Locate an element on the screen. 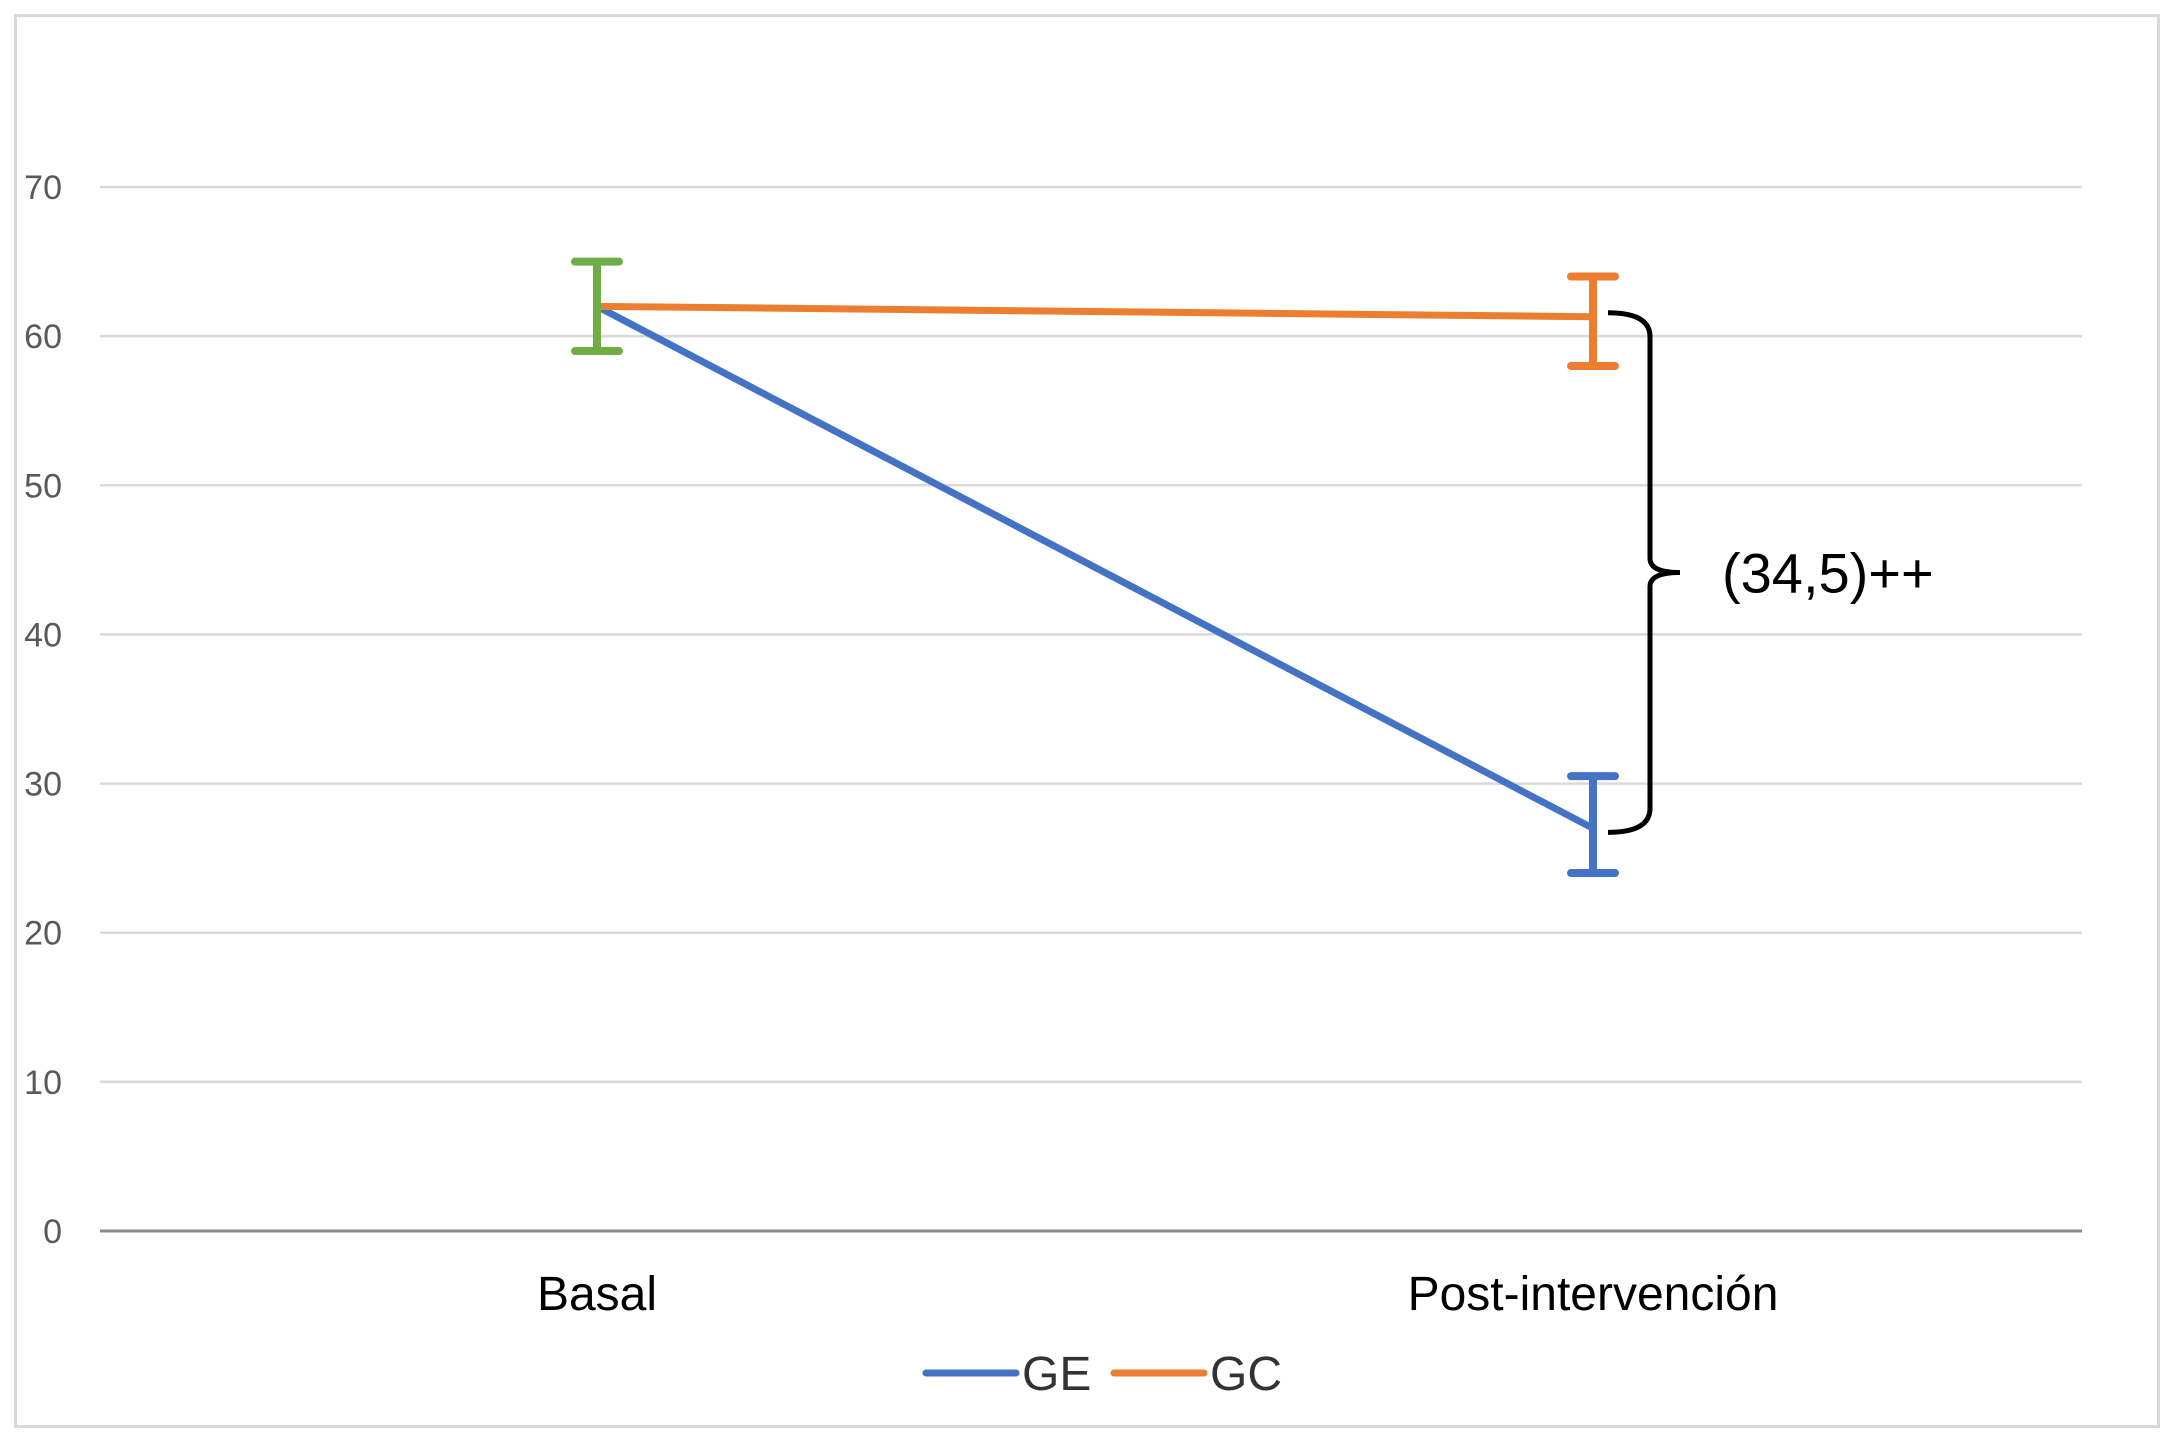 This screenshot has width=2167, height=1435. y-tick-label: 0 is located at coordinates (52, 1232).